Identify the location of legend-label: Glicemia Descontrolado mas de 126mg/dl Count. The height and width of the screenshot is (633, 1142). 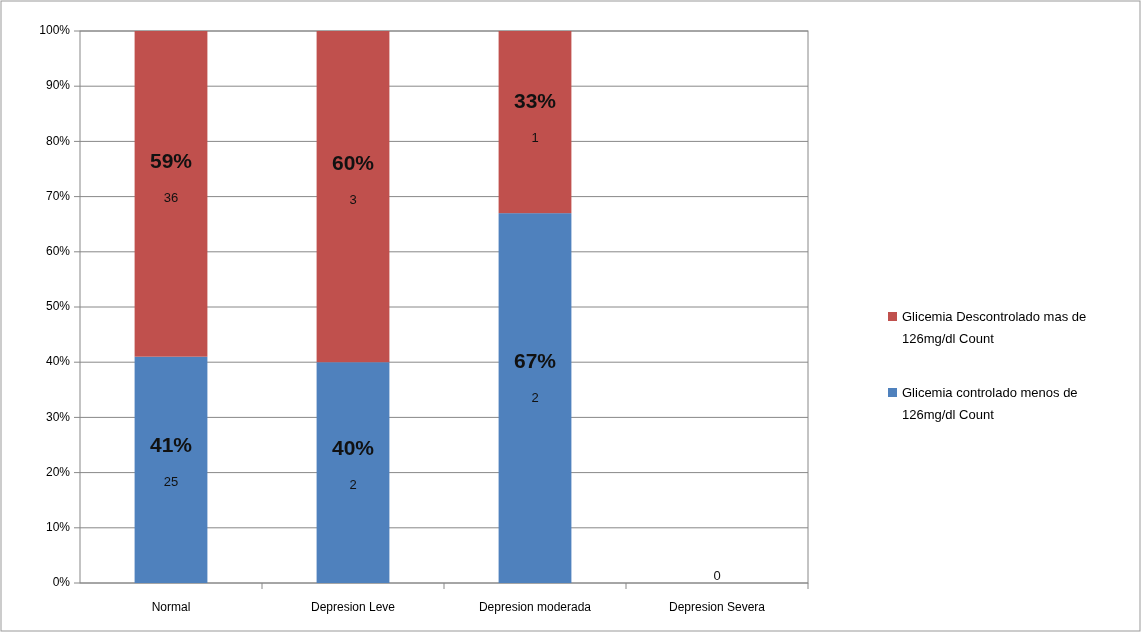
(994, 327).